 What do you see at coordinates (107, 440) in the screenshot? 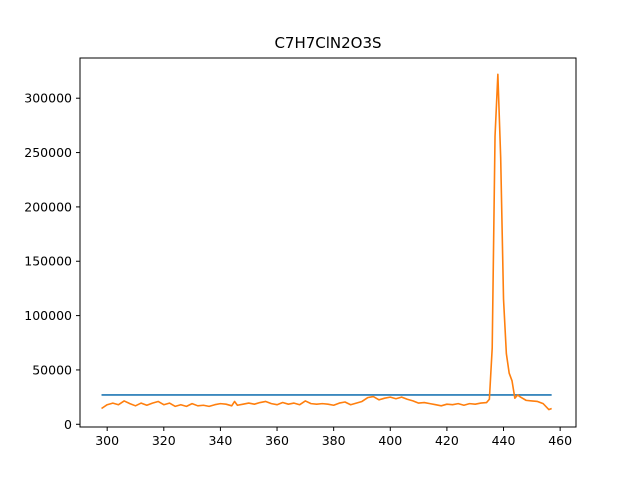
I see `x-tick-label: 300` at bounding box center [107, 440].